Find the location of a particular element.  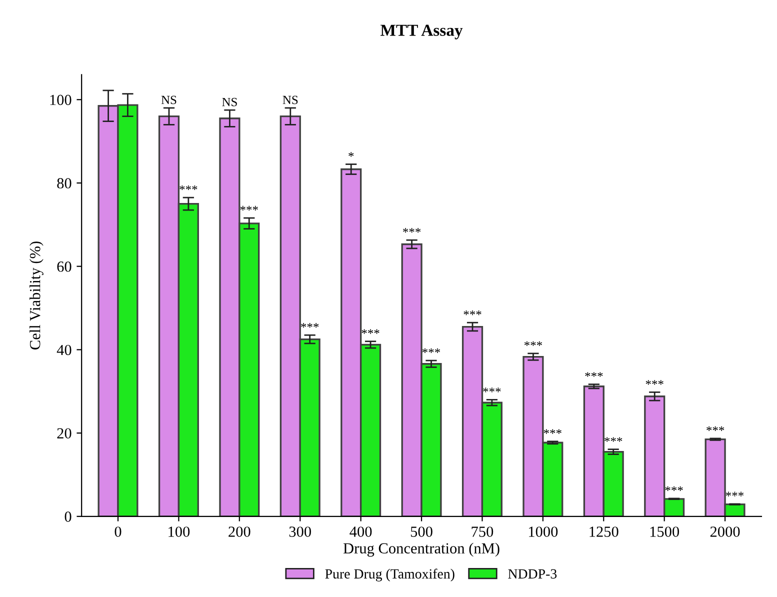

y-tick-label: 20 is located at coordinates (64, 433).